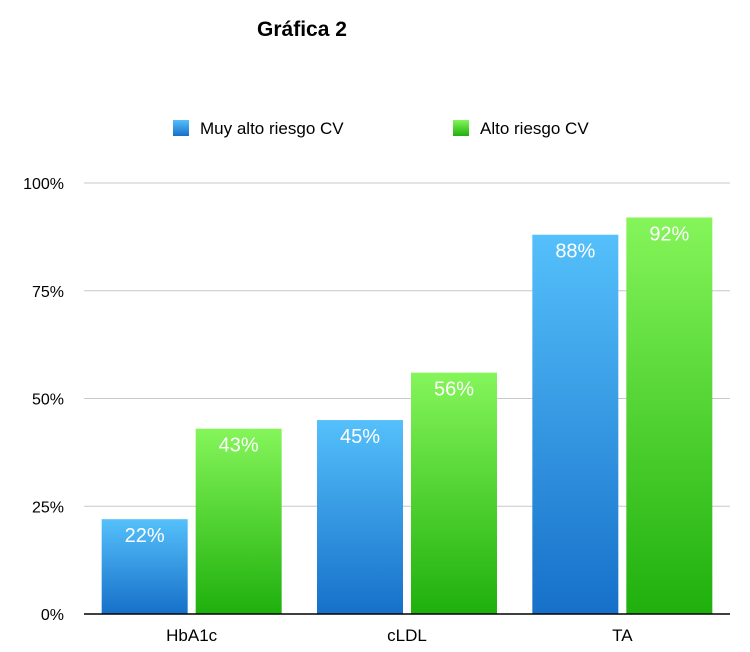 The width and height of the screenshot is (750, 652). I want to click on value-label-alto-riesgo-cv-ta: 92%, so click(669, 234).